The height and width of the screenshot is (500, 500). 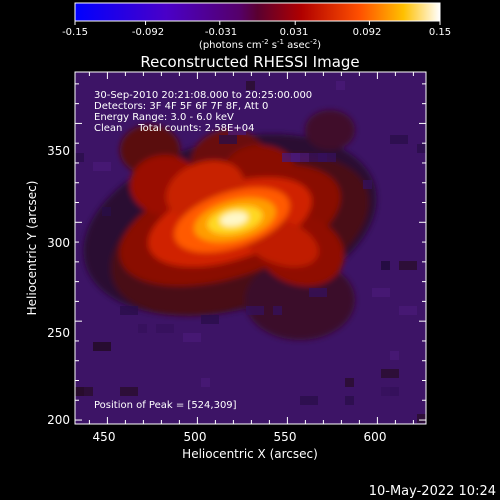 I want to click on colorbar-tick-label: 0.031, so click(x=294, y=32).